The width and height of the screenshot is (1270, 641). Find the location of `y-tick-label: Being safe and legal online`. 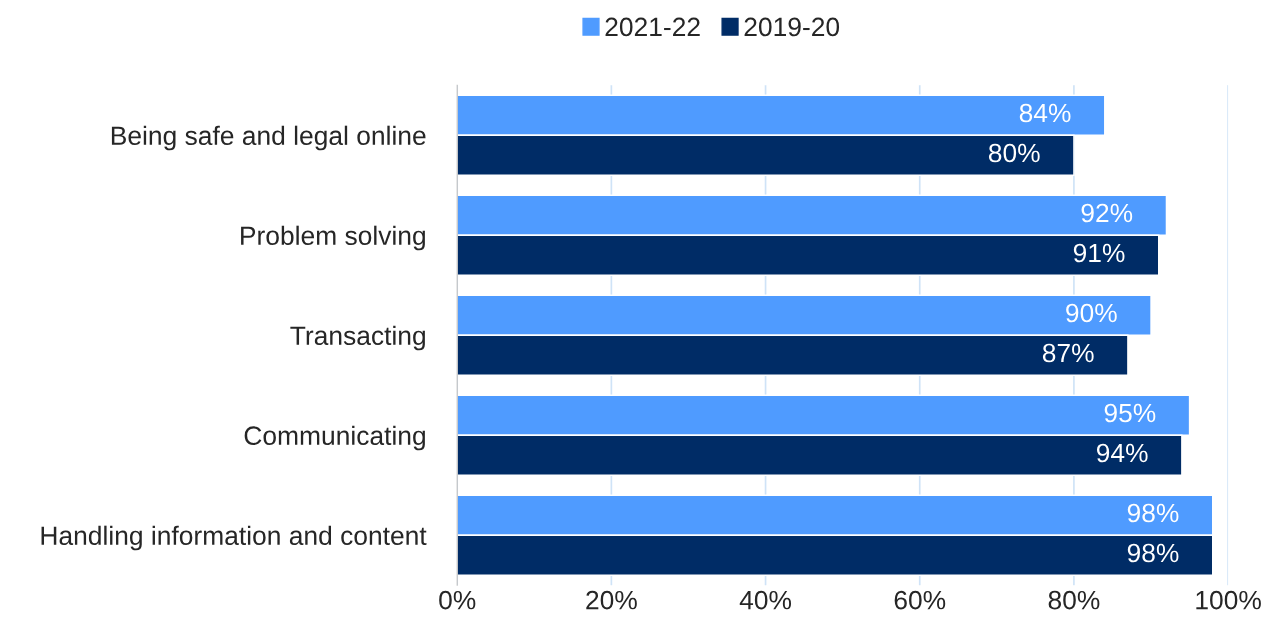

y-tick-label: Being safe and legal online is located at coordinates (268, 138).